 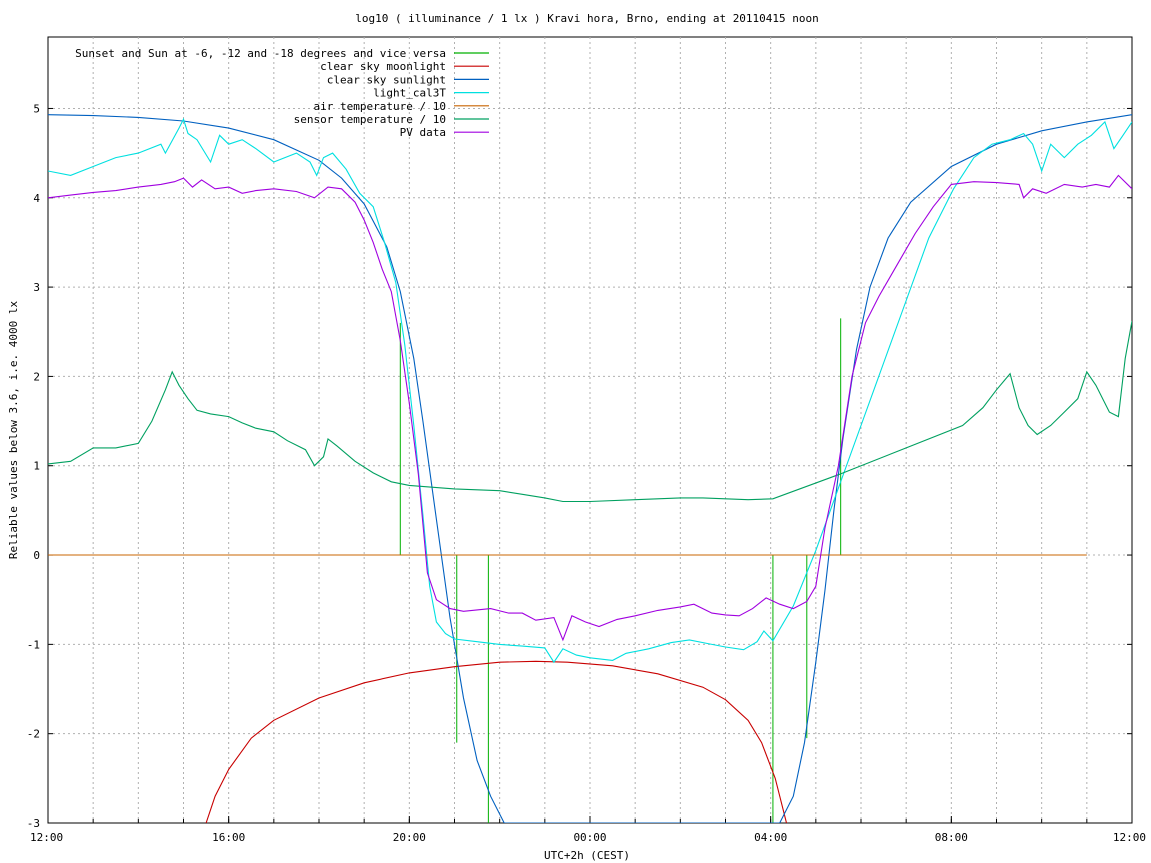 What do you see at coordinates (36, 108) in the screenshot?
I see `y-tick-label: 5` at bounding box center [36, 108].